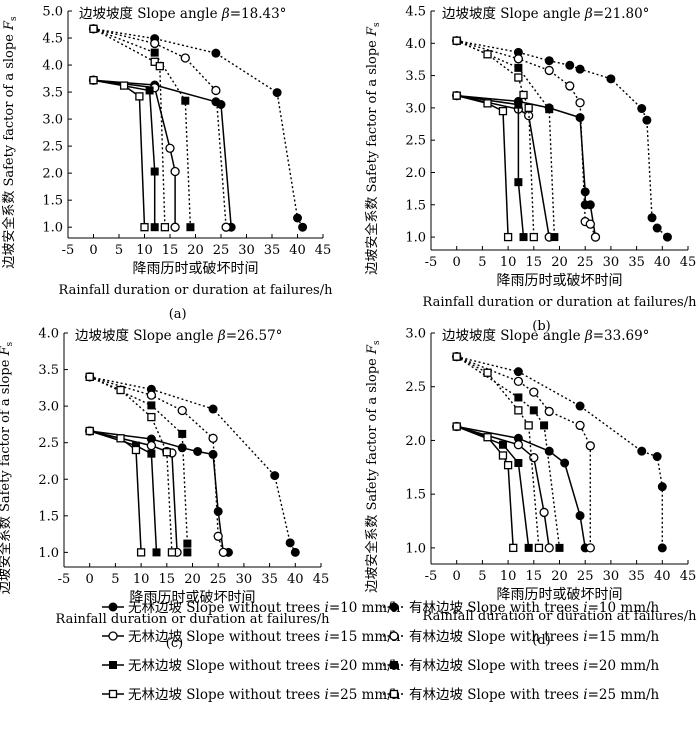  Describe the element at coordinates (534, 695) in the screenshot. I see `legend-label: 有林边坡 Slope with trees i=25 mm/h` at that location.